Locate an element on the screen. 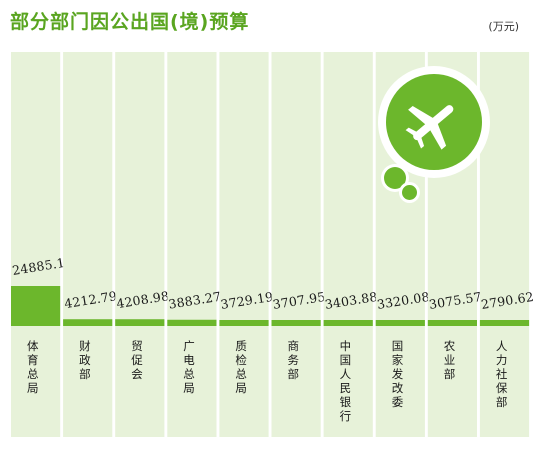 The image size is (533, 451). category-label: 体育总局 is located at coordinates (33, 367).